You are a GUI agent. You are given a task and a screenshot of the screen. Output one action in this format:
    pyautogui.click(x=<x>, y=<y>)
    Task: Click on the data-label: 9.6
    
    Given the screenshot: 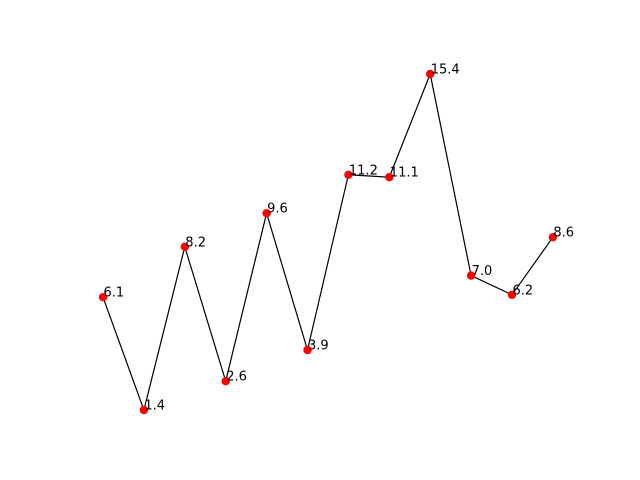 What is the action you would take?
    pyautogui.click(x=277, y=209)
    